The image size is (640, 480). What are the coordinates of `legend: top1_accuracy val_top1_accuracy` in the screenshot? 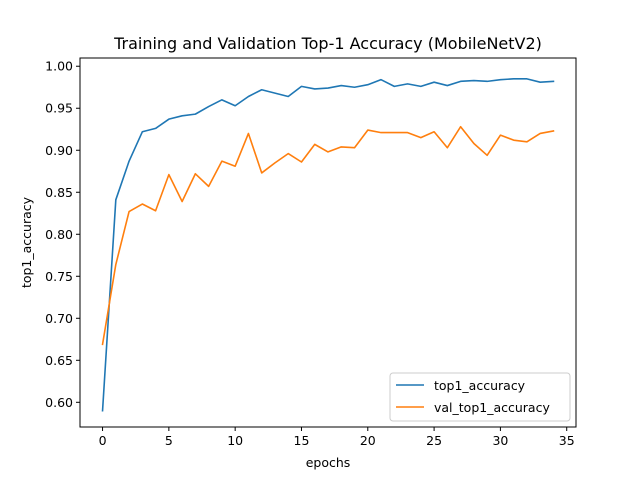 It's located at (480, 397).